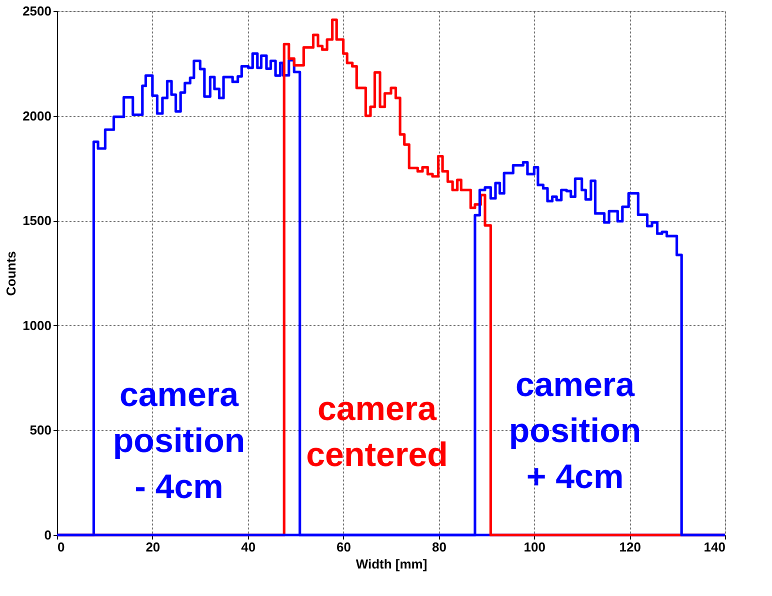 The width and height of the screenshot is (772, 596). Describe the element at coordinates (37, 116) in the screenshot. I see `y-tick-label: 2000` at that location.